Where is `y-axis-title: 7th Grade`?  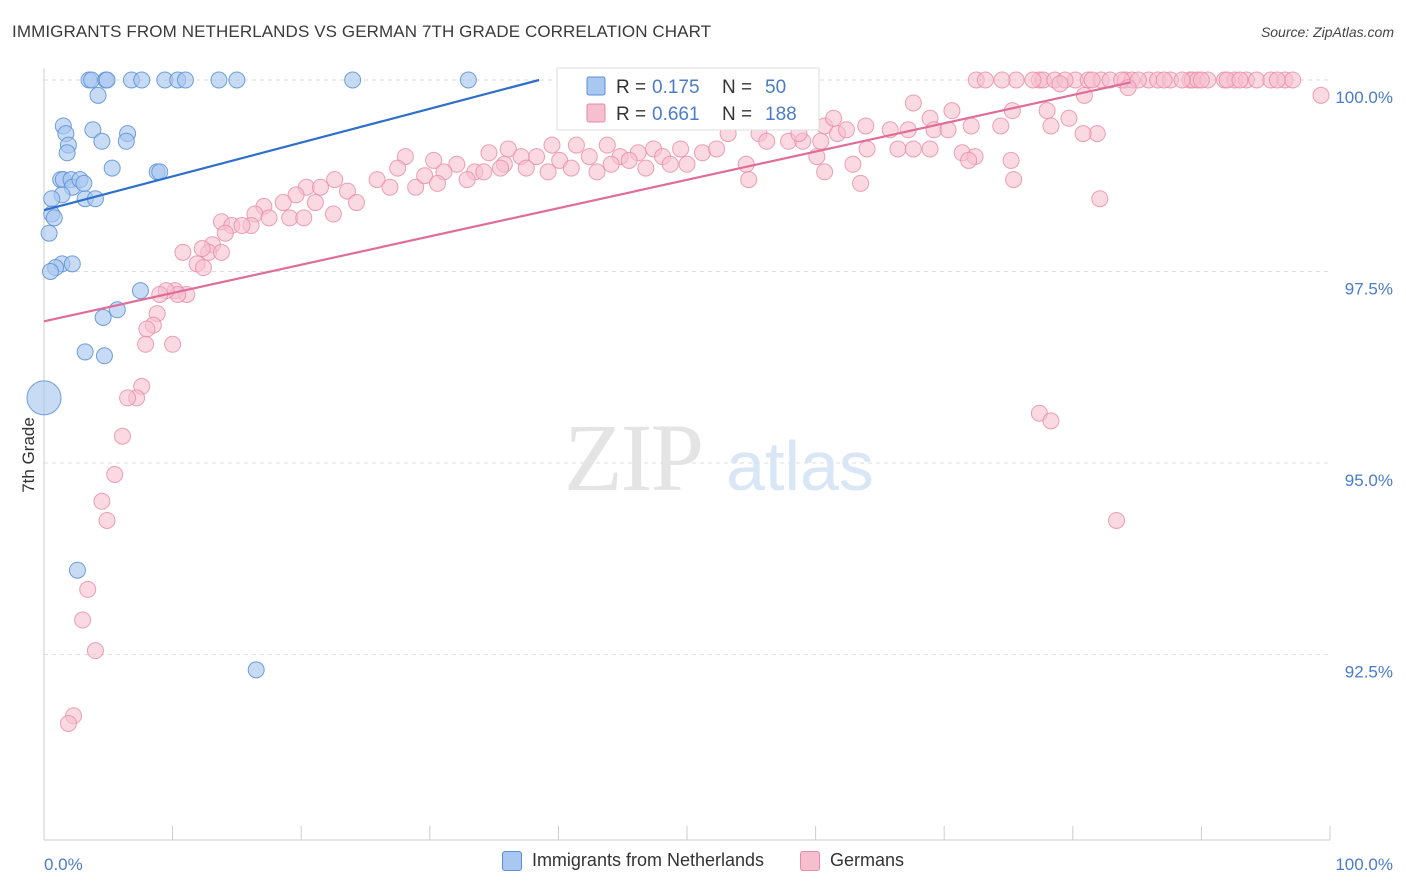
y-axis-title: 7th Grade is located at coordinates (28, 455).